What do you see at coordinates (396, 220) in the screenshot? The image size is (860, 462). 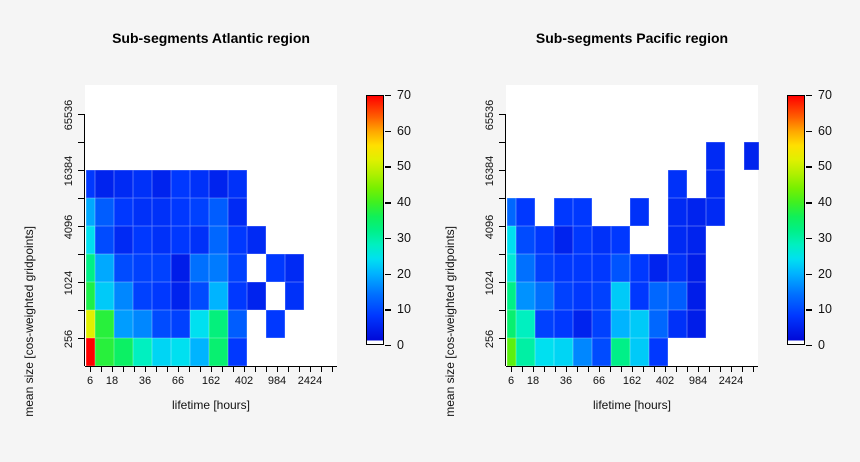 I see `colorbar-atlantic: 0 10 20 30 40 50 60 70` at bounding box center [396, 220].